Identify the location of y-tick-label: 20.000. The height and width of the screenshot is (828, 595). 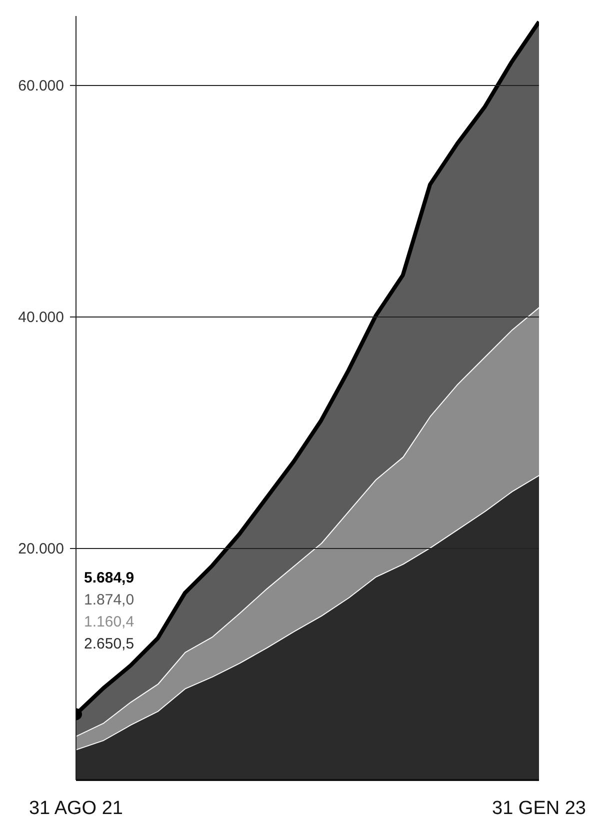
(41, 549).